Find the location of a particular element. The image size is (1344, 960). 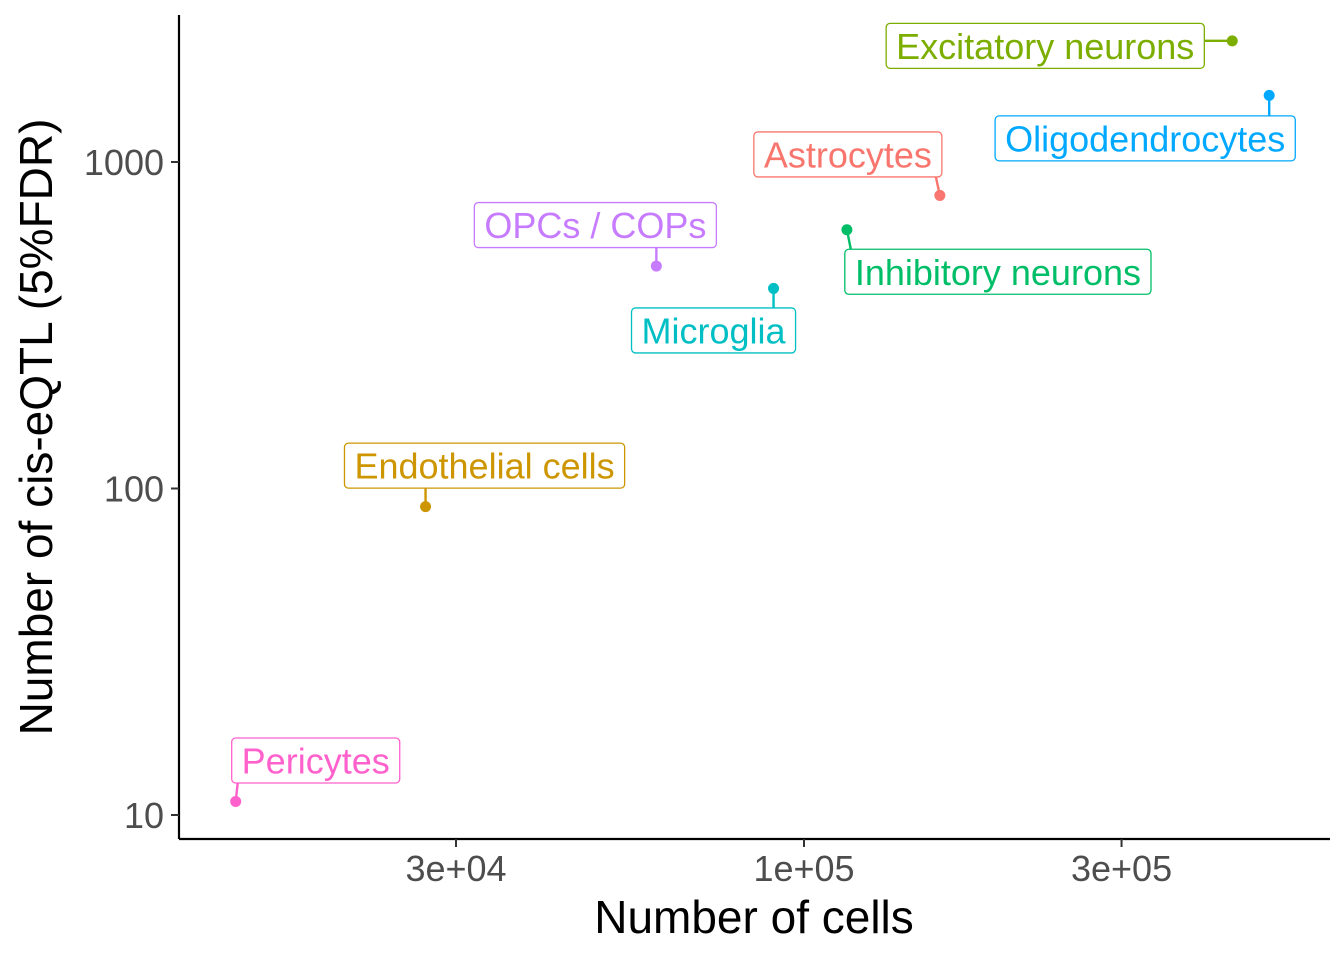

label-box-endothelial-cells is located at coordinates (484, 465).